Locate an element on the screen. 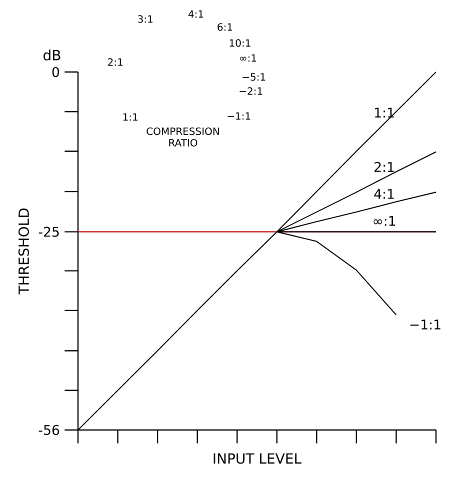 Image resolution: width=463 pixels, height=481 pixels. text: 6:1 is located at coordinates (225, 27).